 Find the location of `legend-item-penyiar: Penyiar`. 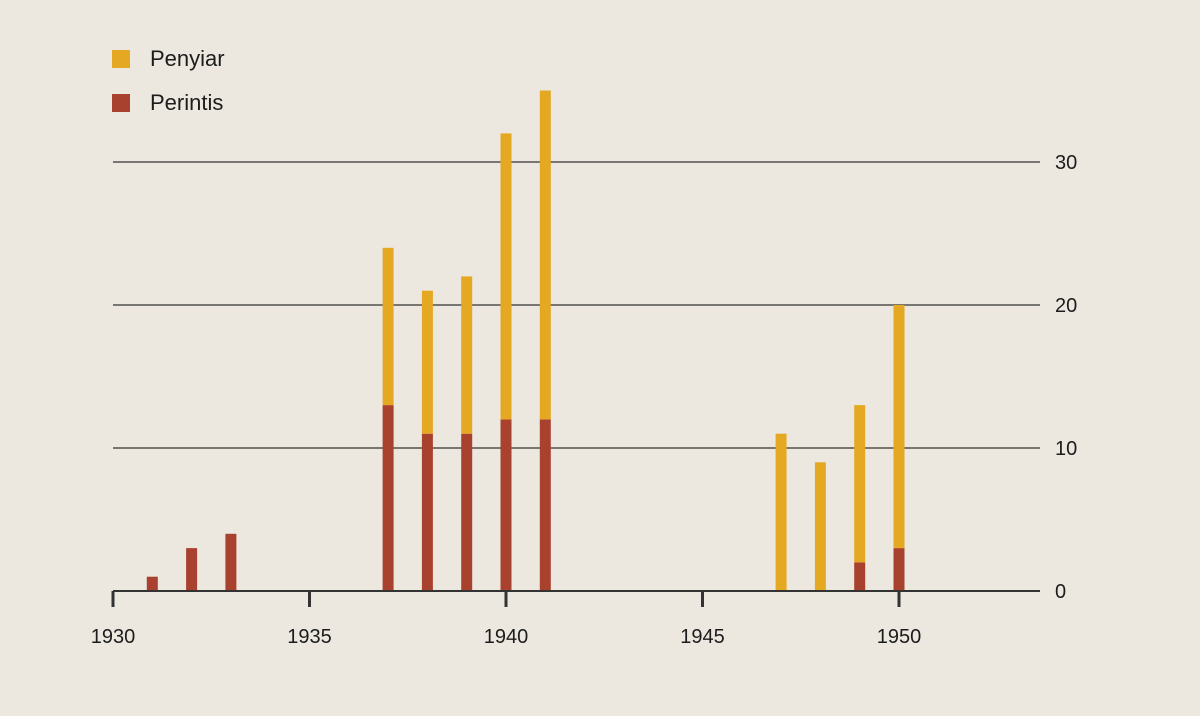

legend-item-penyiar: Penyiar is located at coordinates (168, 58).